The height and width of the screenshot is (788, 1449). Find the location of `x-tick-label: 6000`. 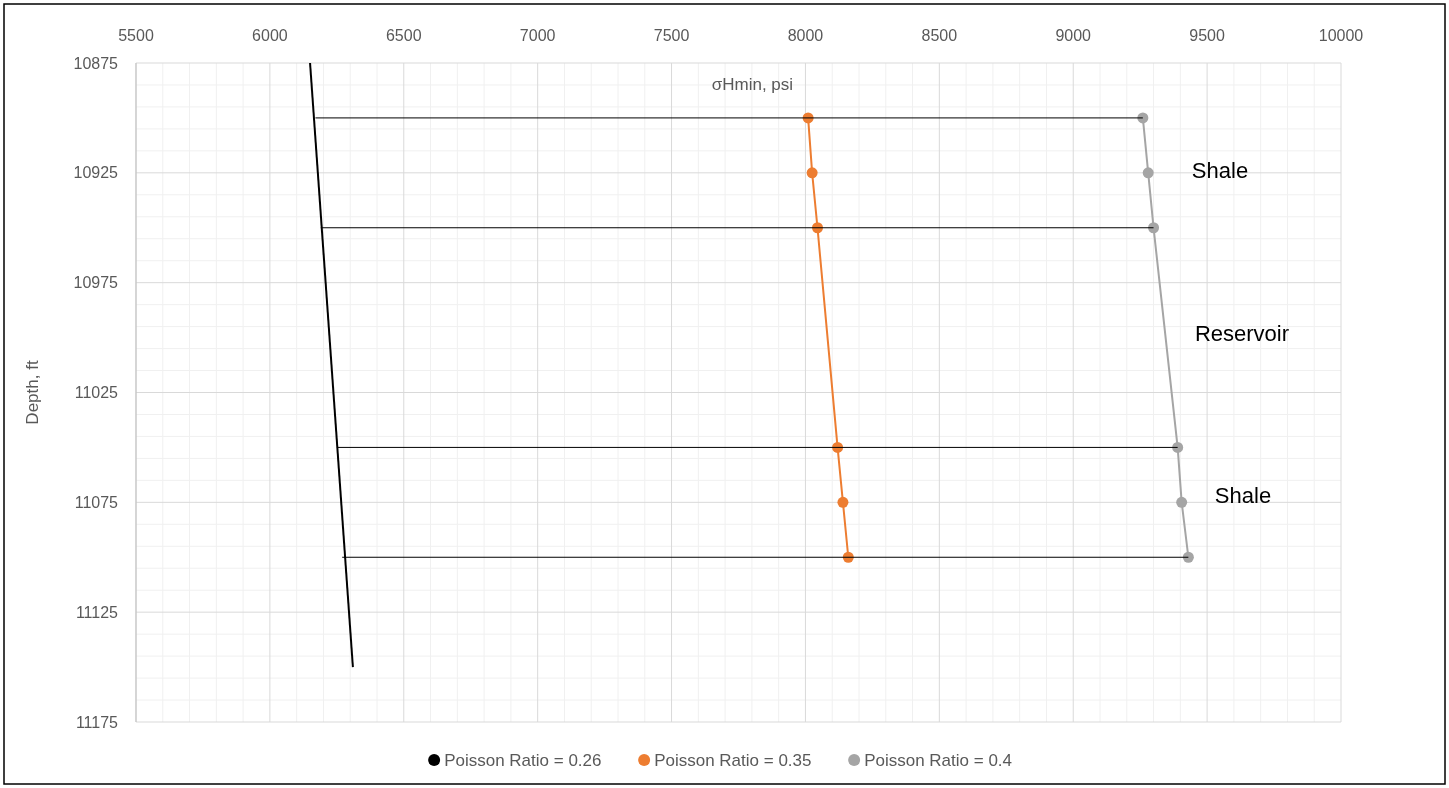

x-tick-label: 6000 is located at coordinates (270, 35).